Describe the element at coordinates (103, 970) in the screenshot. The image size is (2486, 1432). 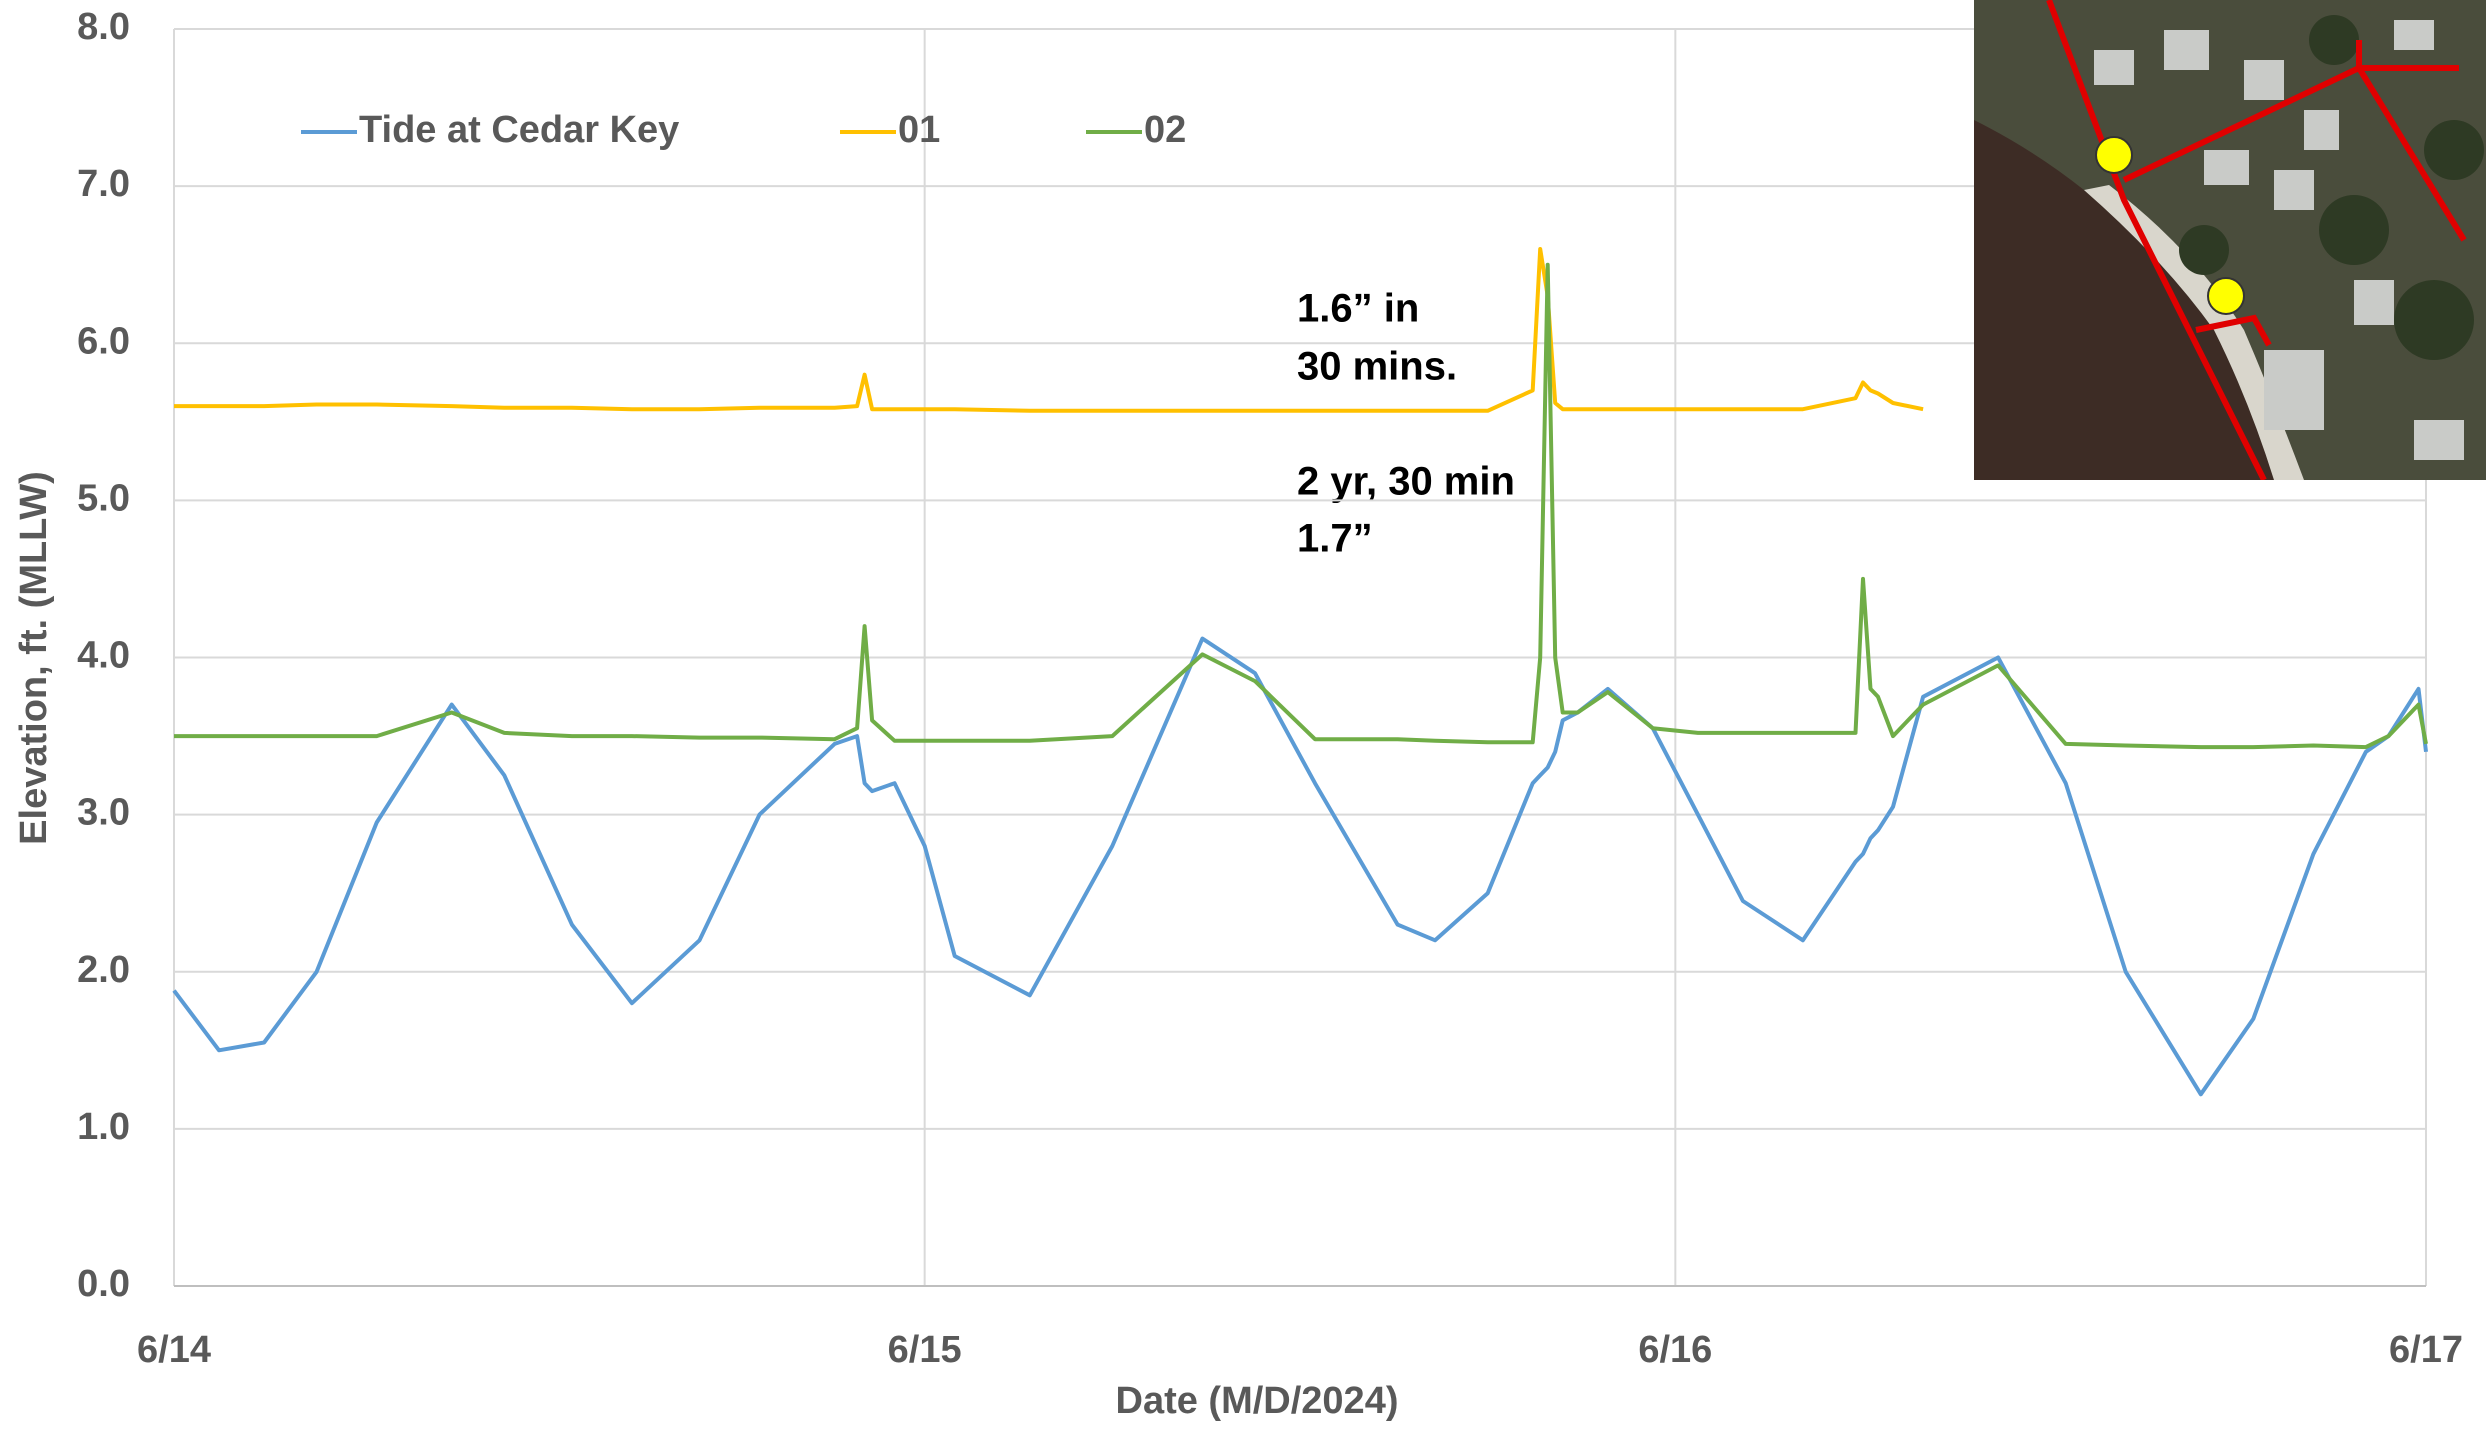
I see `y-tick-label: 2.0` at that location.